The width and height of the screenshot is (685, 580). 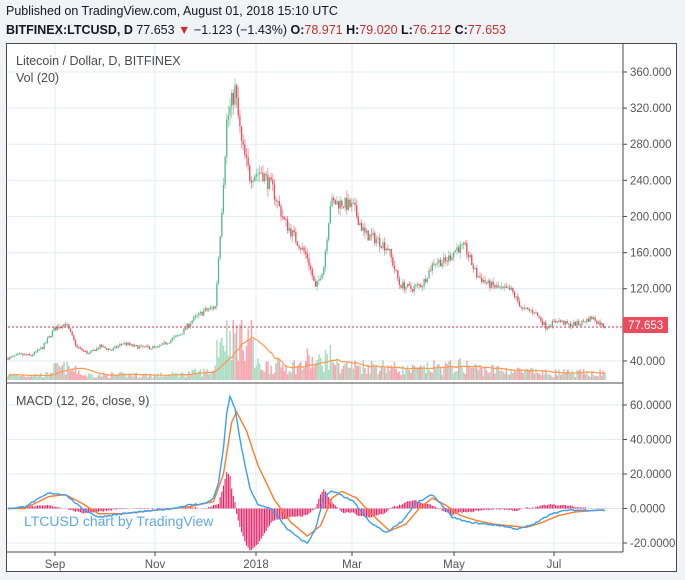 What do you see at coordinates (461, 30) in the screenshot?
I see `close-label: C:` at bounding box center [461, 30].